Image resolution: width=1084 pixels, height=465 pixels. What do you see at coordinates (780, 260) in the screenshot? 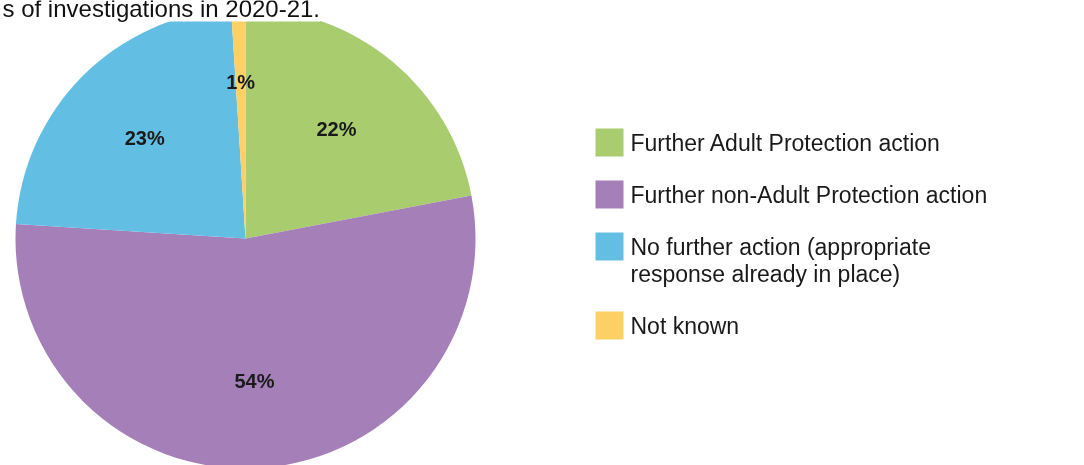
I see `legend-label: No further action (appropriate response already in place)` at bounding box center [780, 260].